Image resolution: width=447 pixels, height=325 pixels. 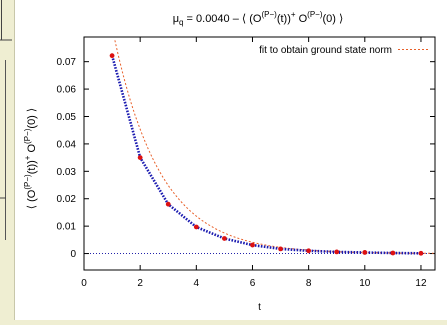 What do you see at coordinates (222, 19) in the screenshot?
I see `title-rest: = 0.0040 – ⟨ (O` at bounding box center [222, 19].